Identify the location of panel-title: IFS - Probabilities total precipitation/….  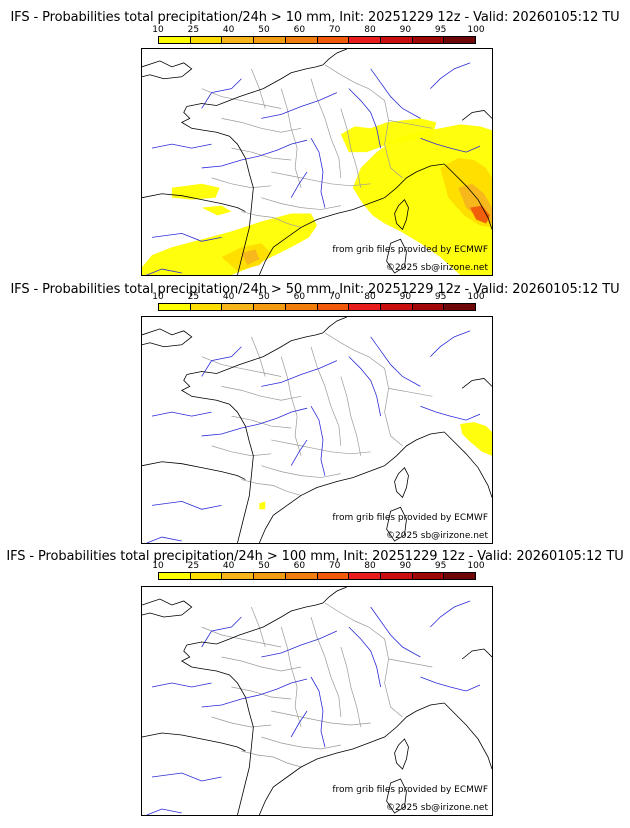
(315, 556).